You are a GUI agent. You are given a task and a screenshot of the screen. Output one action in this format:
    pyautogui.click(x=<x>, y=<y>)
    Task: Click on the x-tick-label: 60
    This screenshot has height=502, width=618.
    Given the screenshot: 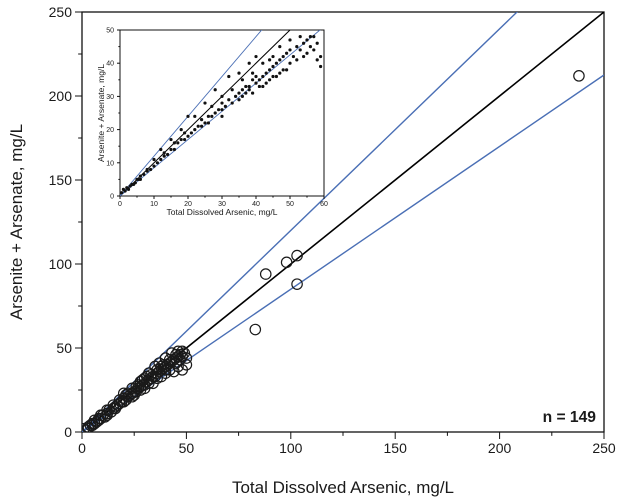 What is the action you would take?
    pyautogui.click(x=324, y=204)
    